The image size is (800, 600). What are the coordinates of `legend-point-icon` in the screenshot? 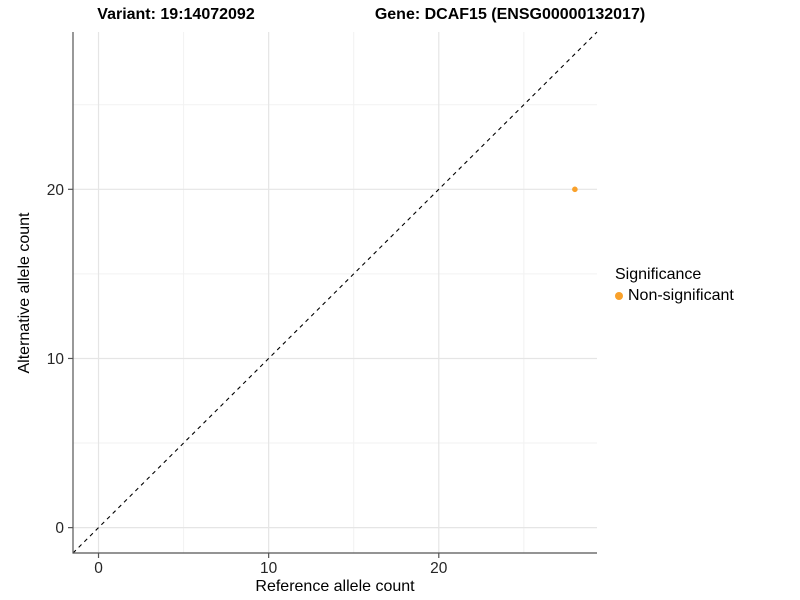 It's located at (619, 296).